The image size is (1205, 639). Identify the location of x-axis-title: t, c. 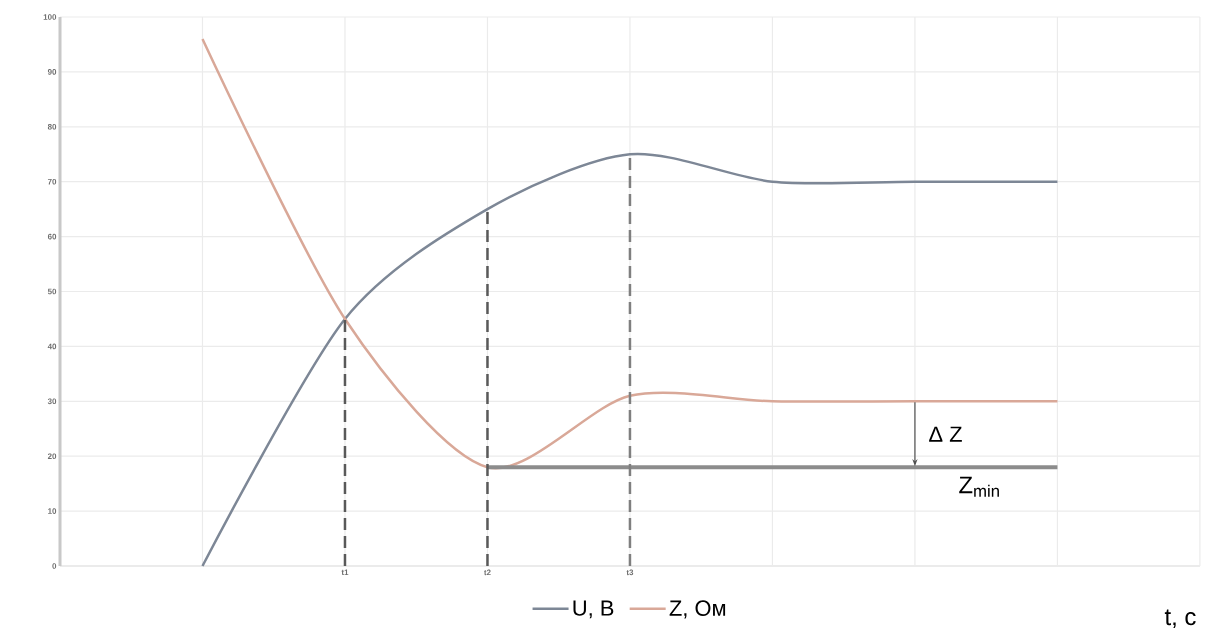
(1180, 619).